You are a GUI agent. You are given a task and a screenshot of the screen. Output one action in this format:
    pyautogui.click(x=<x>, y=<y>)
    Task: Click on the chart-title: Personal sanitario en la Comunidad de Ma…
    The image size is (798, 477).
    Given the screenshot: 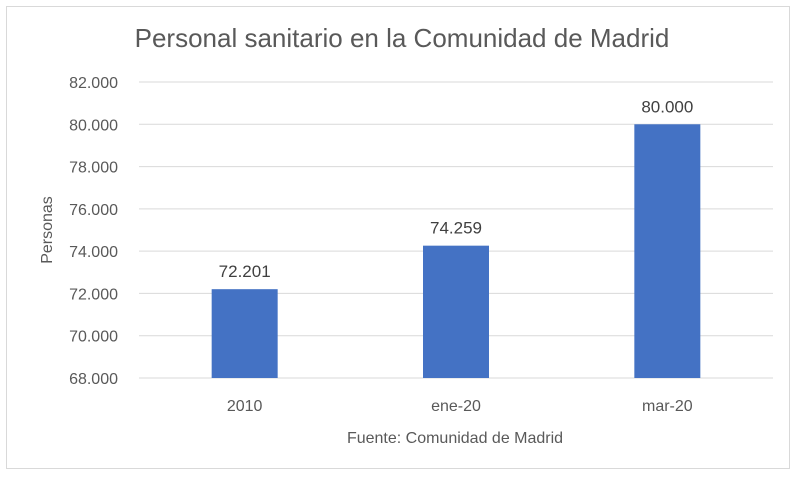 What is the action you would take?
    pyautogui.click(x=402, y=38)
    